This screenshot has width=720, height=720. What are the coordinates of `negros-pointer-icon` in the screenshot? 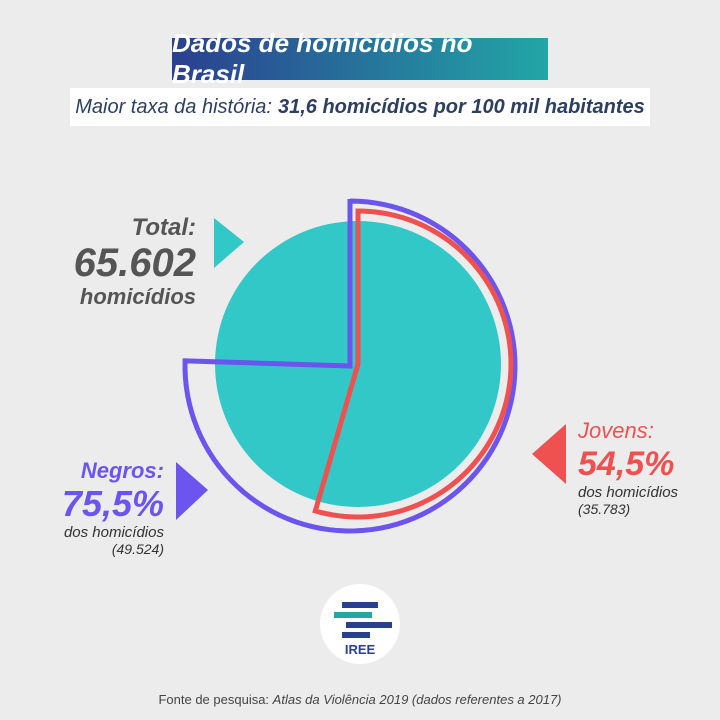 It's located at (192, 491).